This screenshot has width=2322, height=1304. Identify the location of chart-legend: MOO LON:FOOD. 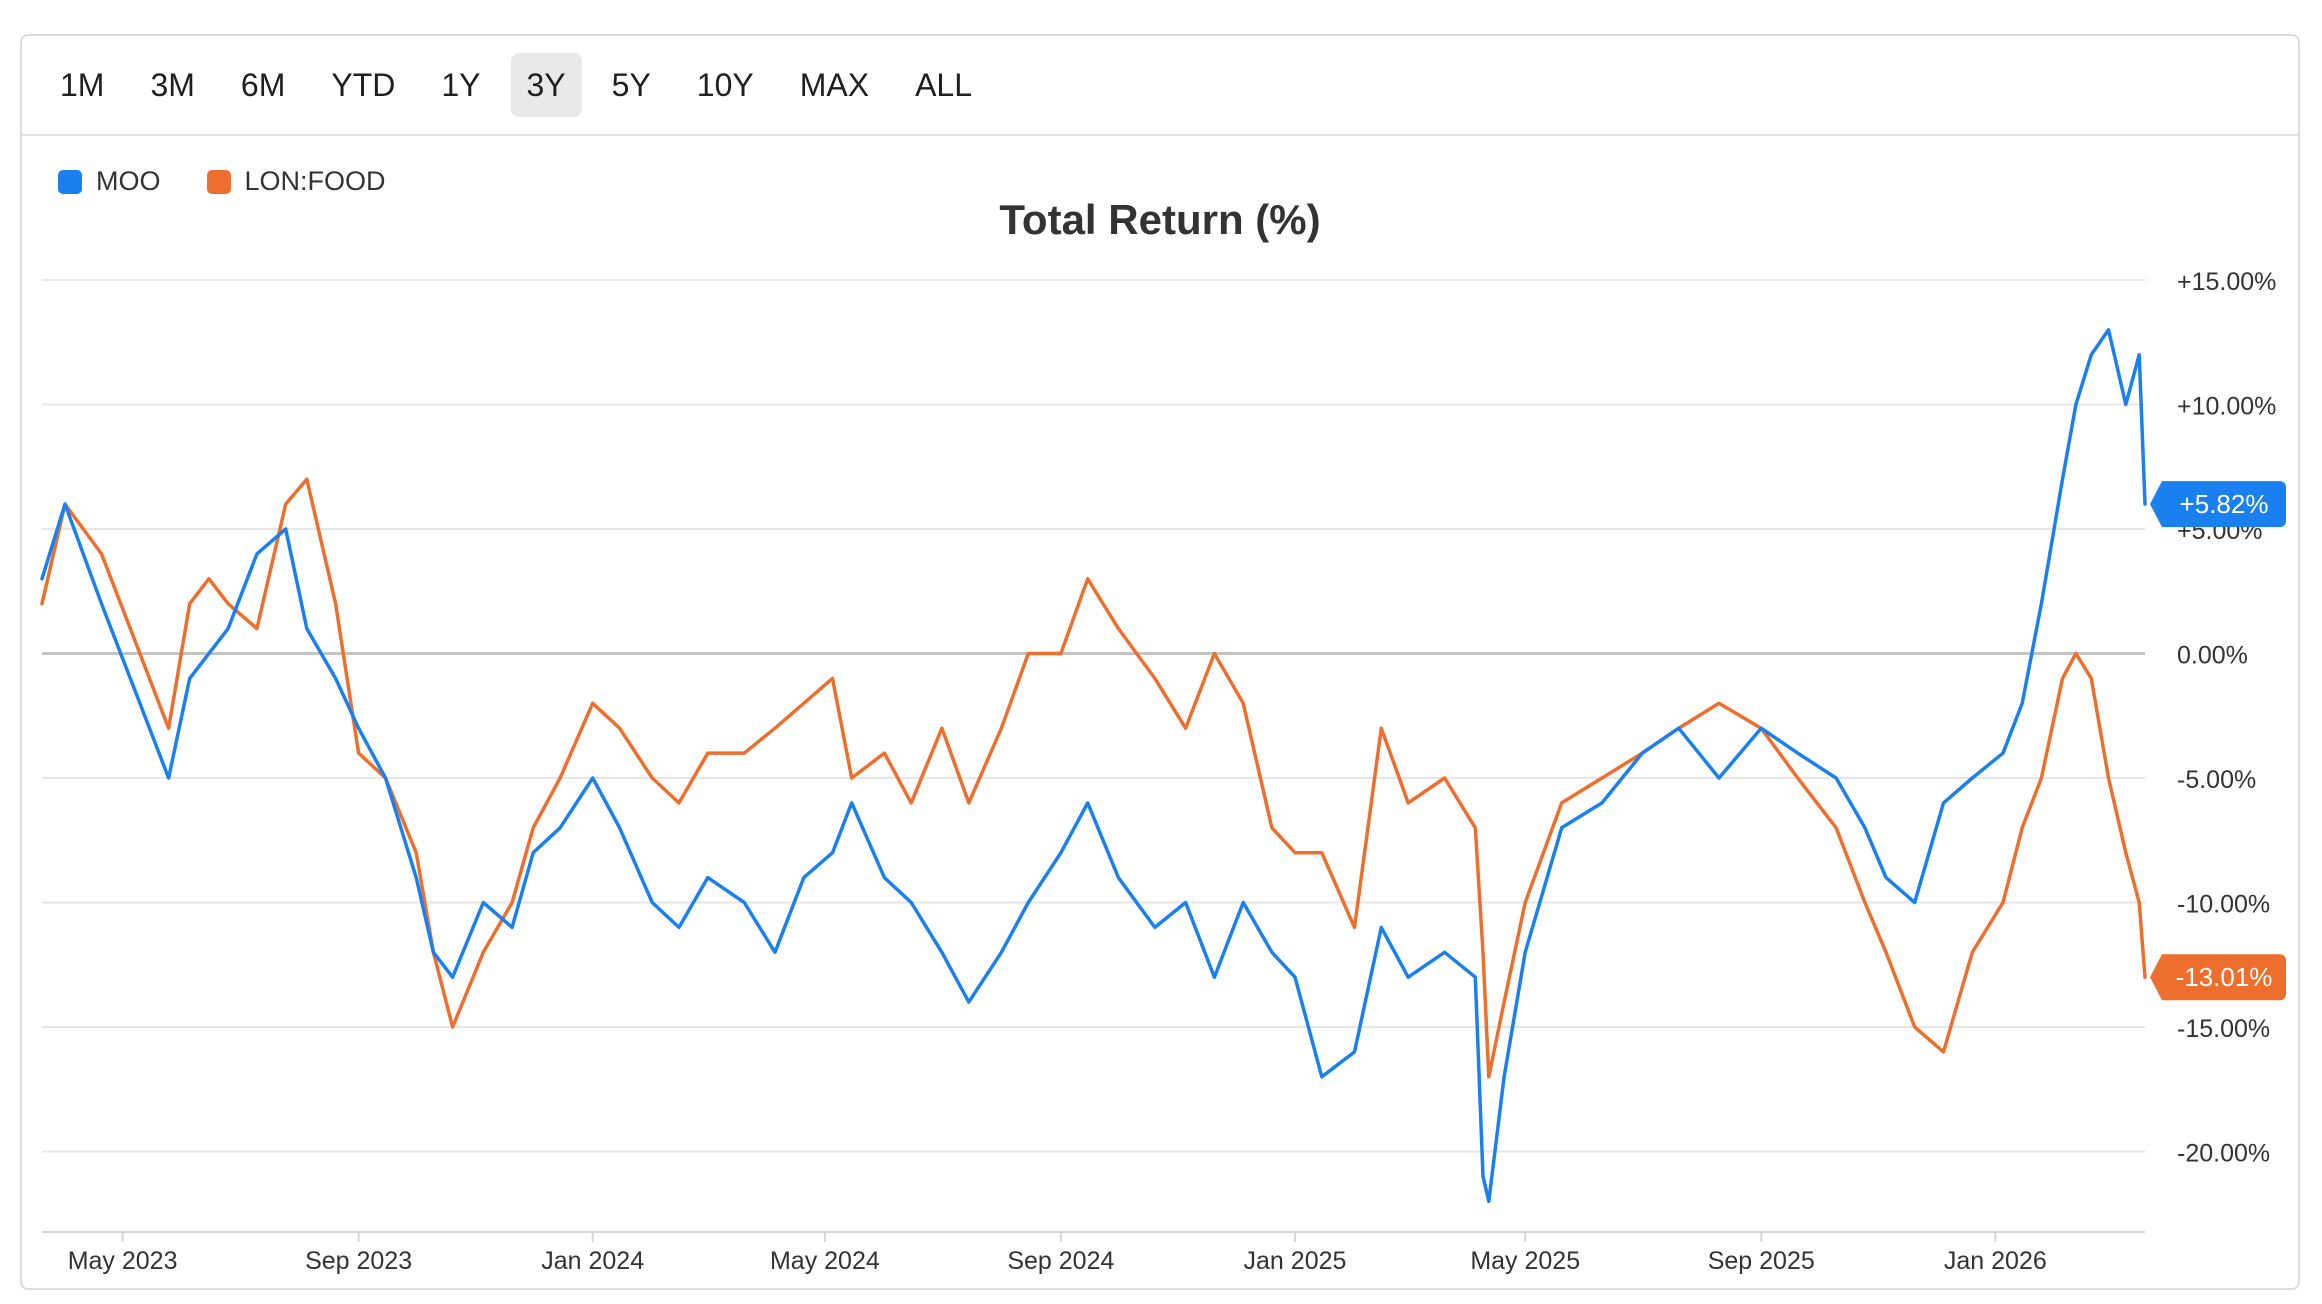
(245, 181).